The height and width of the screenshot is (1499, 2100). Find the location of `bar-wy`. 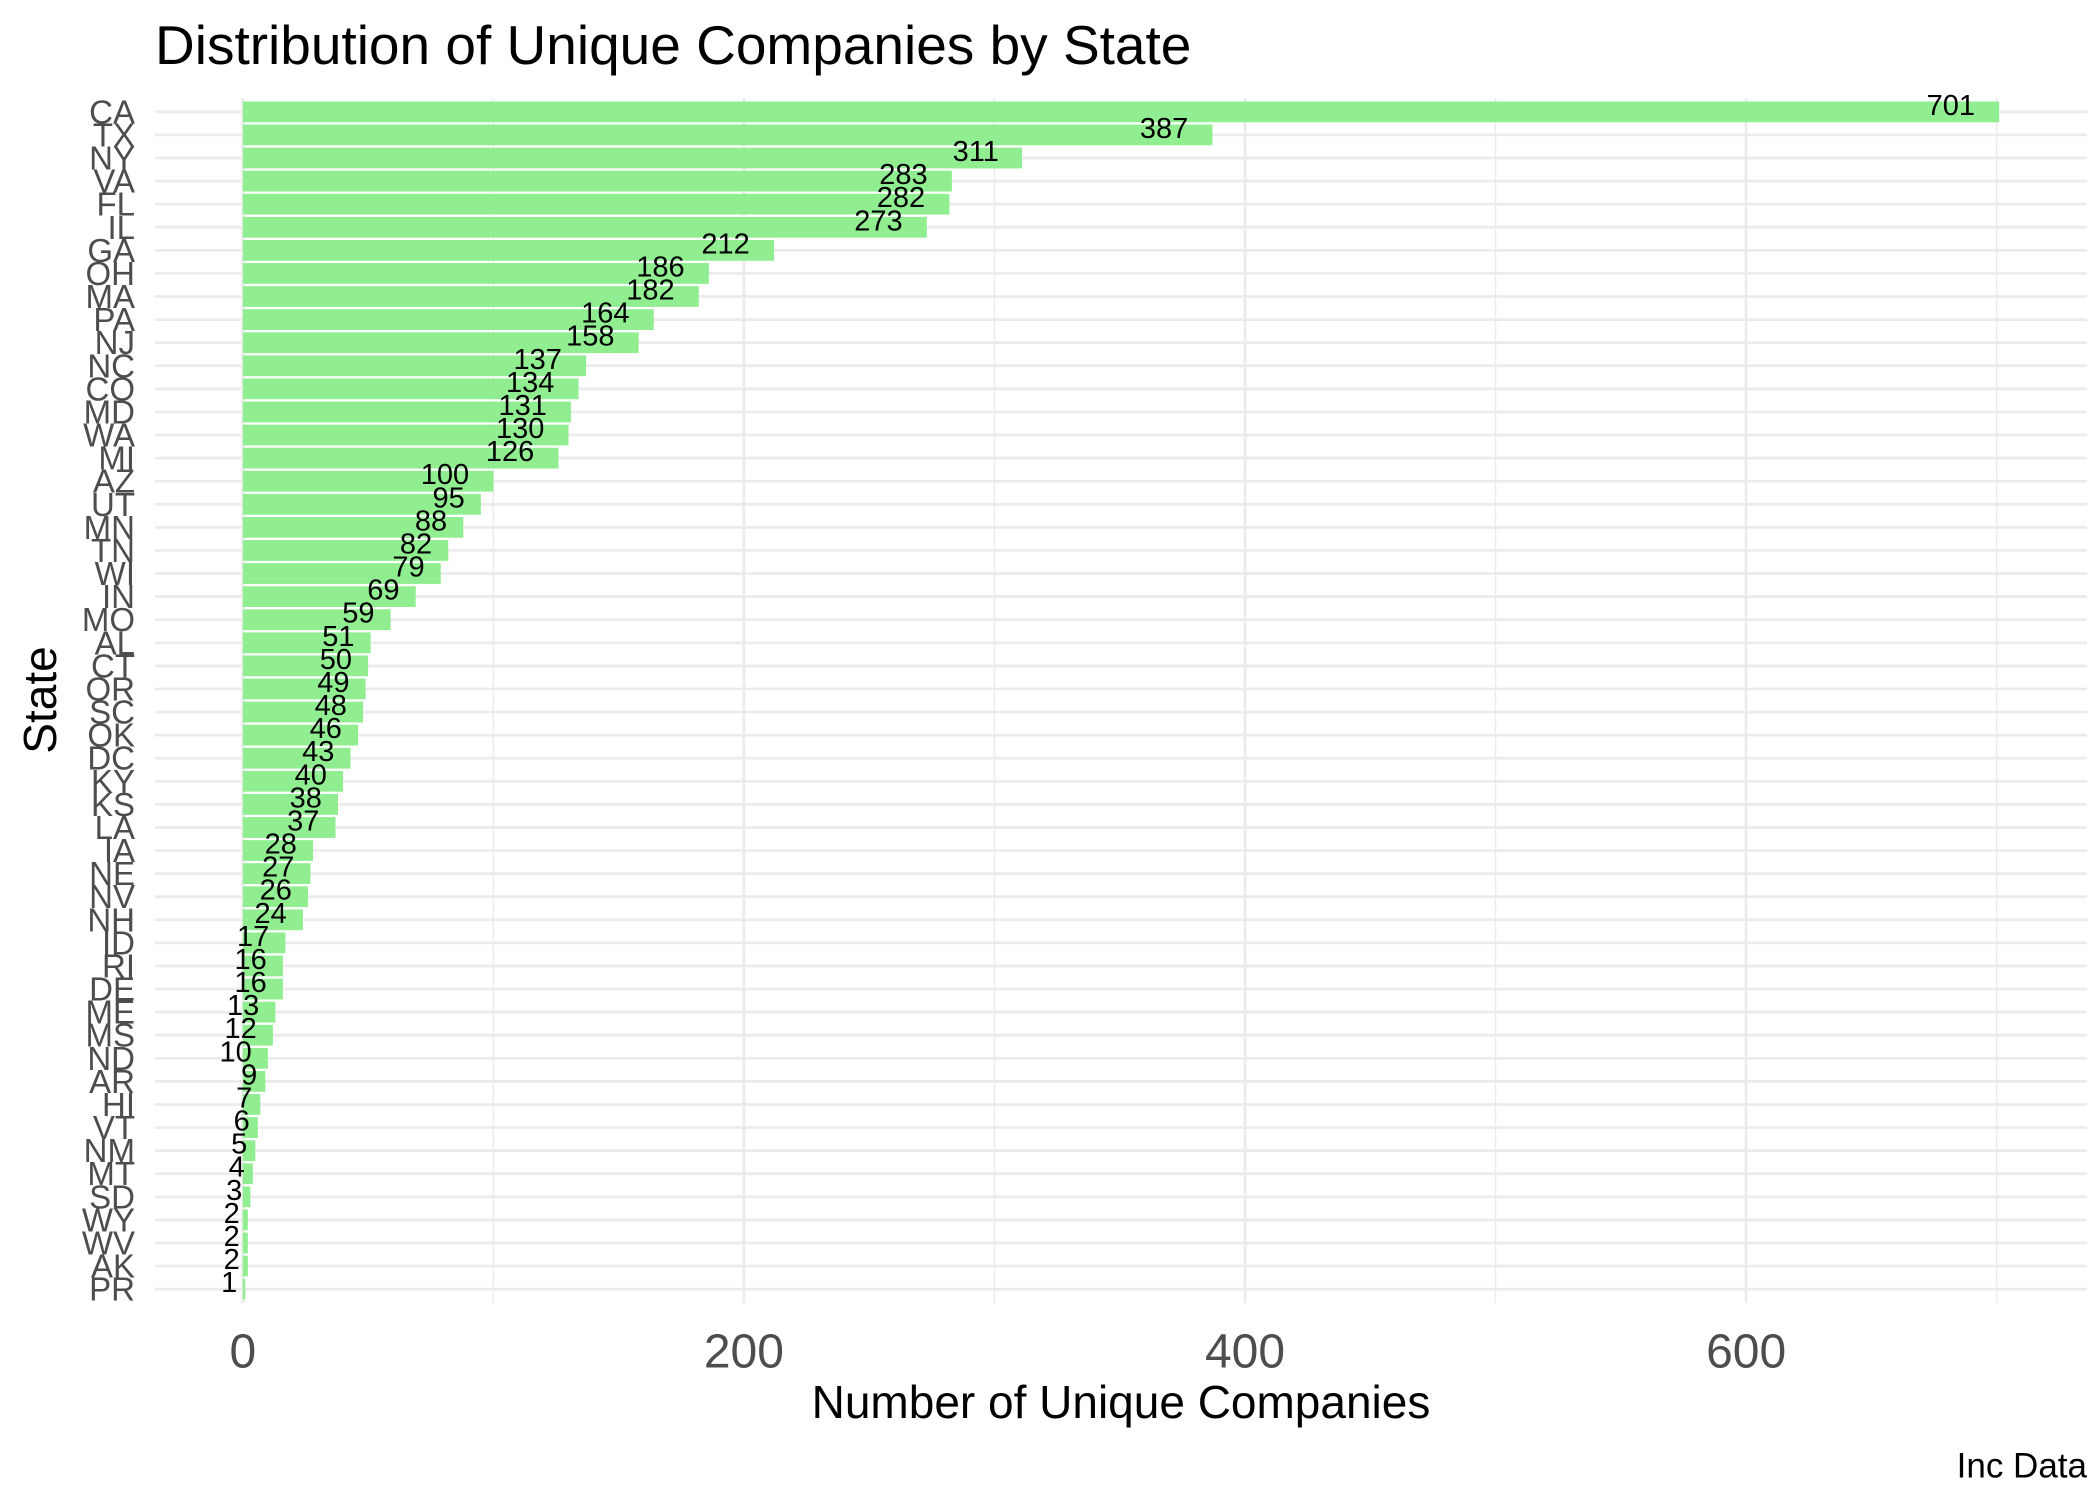

bar-wy is located at coordinates (245, 1220).